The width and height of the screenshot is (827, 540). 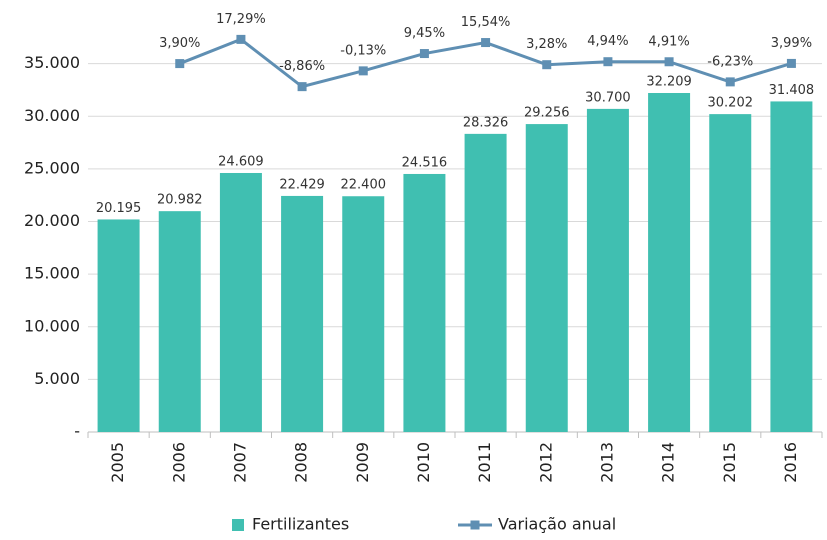 What do you see at coordinates (77, 431) in the screenshot?
I see `y-tick-label: -` at bounding box center [77, 431].